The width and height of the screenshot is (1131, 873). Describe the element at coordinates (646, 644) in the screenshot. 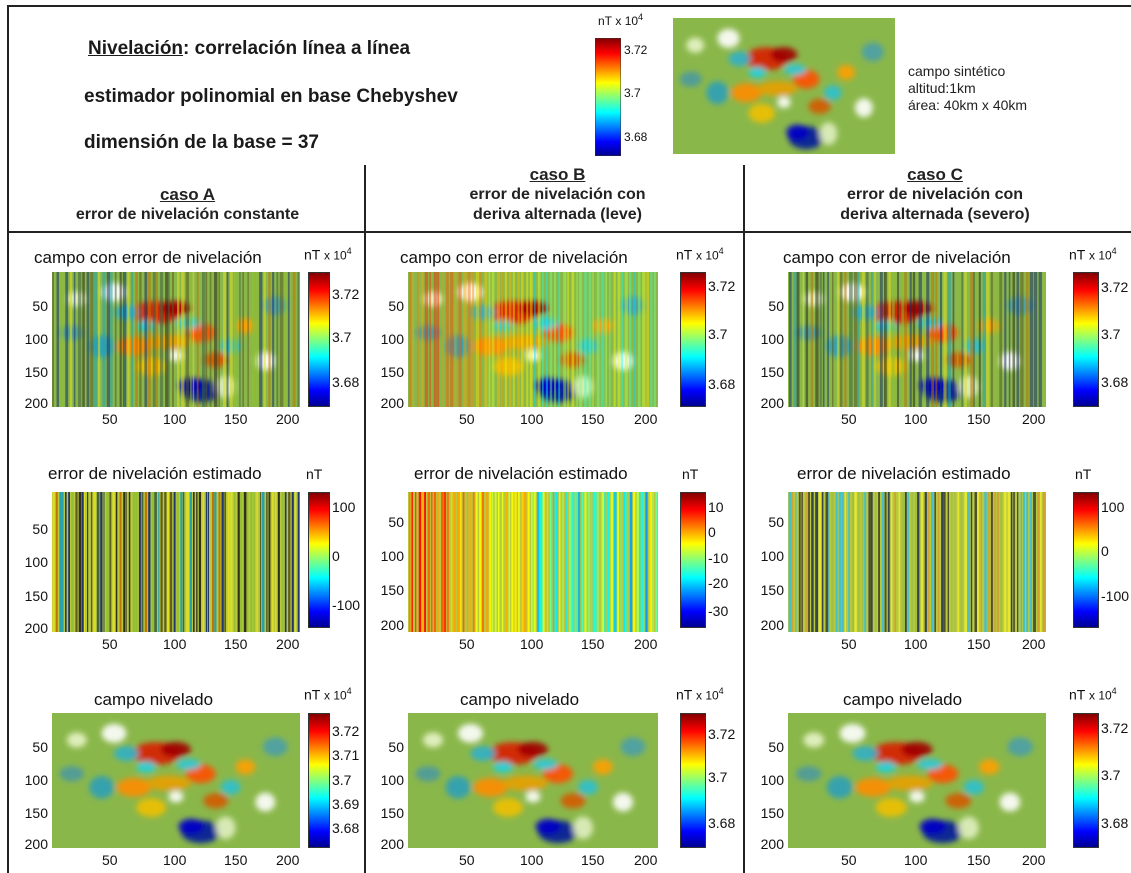

I see `x-tick-B2: 200` at that location.